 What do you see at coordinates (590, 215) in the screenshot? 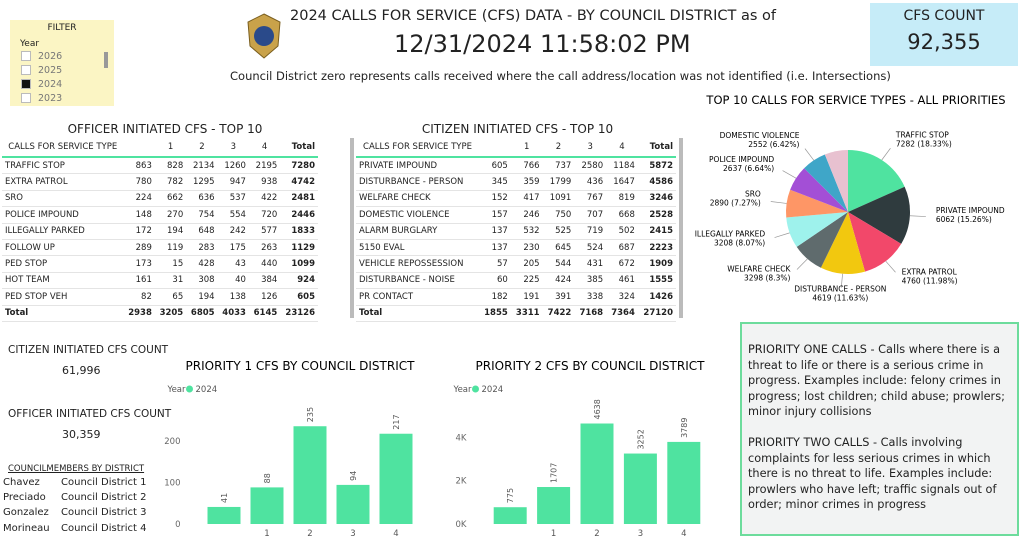
I see `cell: 707` at bounding box center [590, 215].